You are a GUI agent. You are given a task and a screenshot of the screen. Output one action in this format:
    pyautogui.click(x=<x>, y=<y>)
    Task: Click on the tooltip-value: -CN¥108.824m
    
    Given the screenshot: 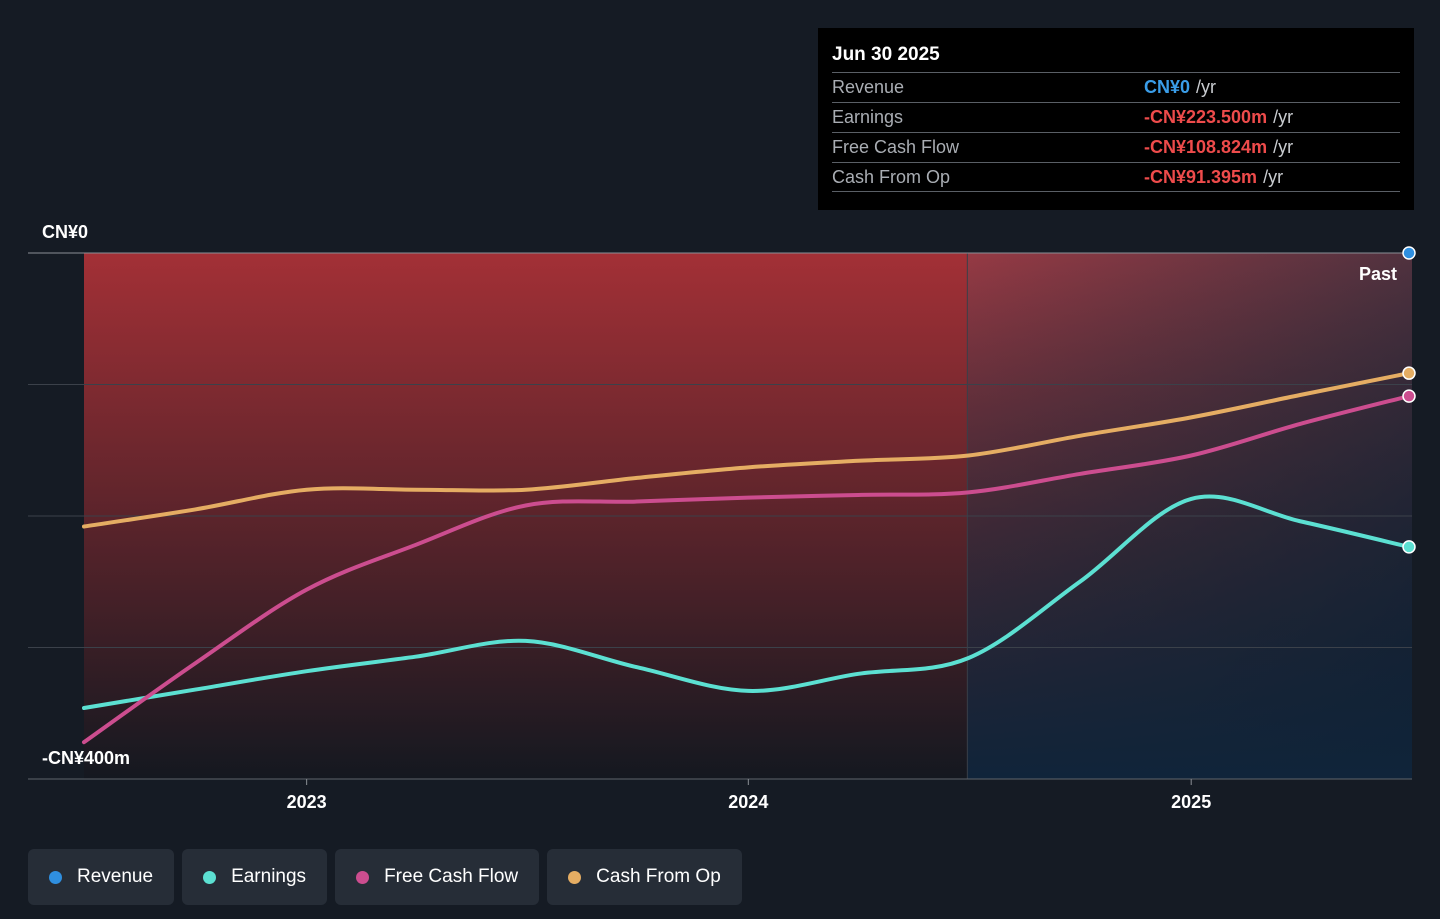 What is the action you would take?
    pyautogui.click(x=1206, y=147)
    